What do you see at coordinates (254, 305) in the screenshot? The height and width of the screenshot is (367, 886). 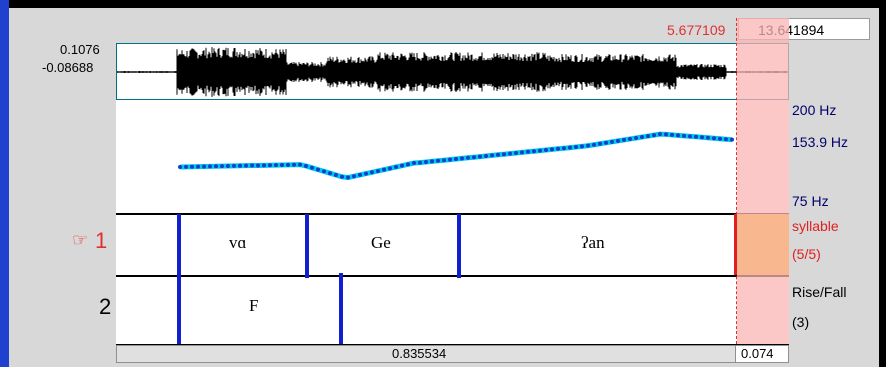 I see `interval-label: F` at bounding box center [254, 305].